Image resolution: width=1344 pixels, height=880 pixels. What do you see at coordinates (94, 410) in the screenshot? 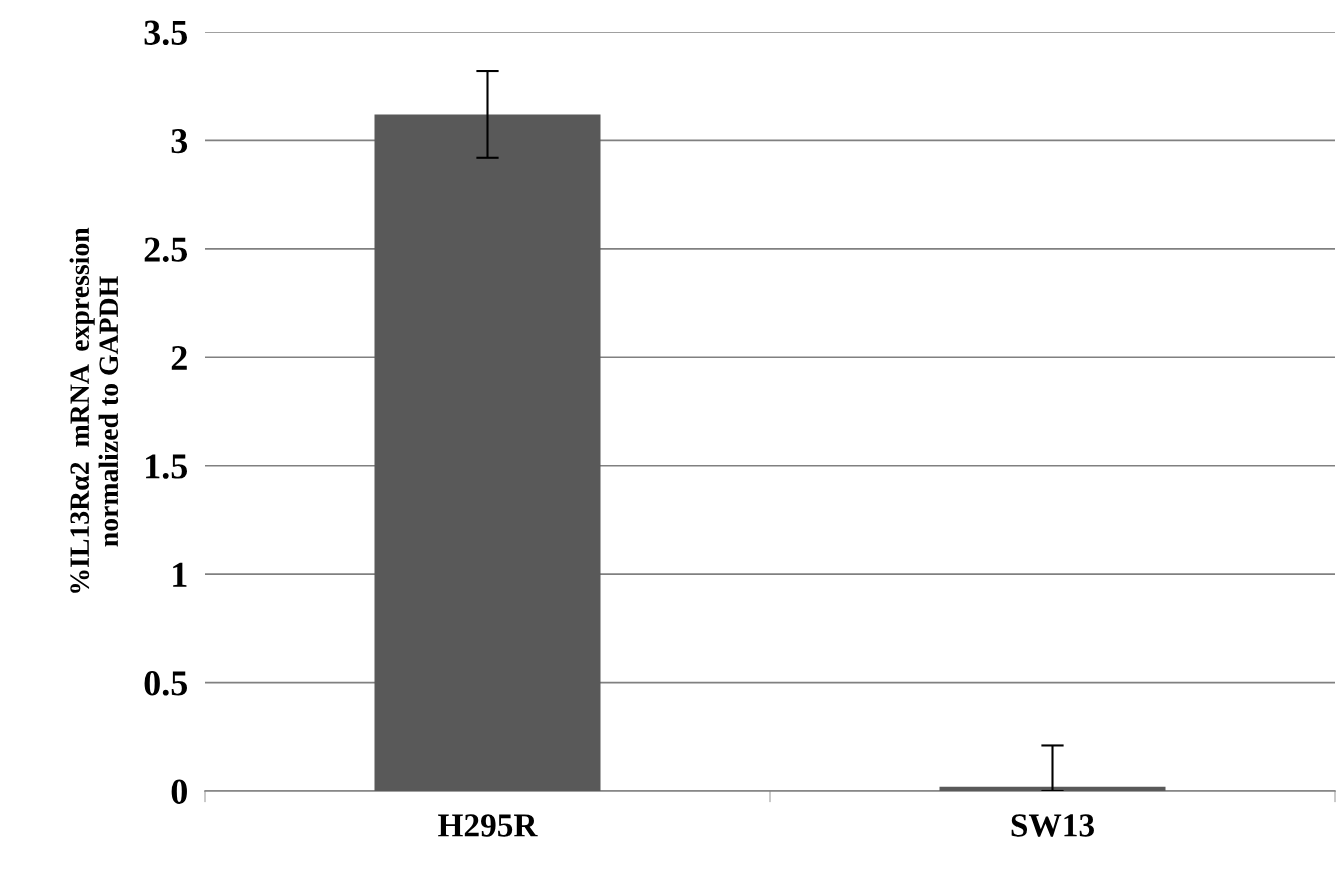
I see `y-axis-title: %IL13Rα2 mRNA expression normalized to GAPDH` at bounding box center [94, 410].